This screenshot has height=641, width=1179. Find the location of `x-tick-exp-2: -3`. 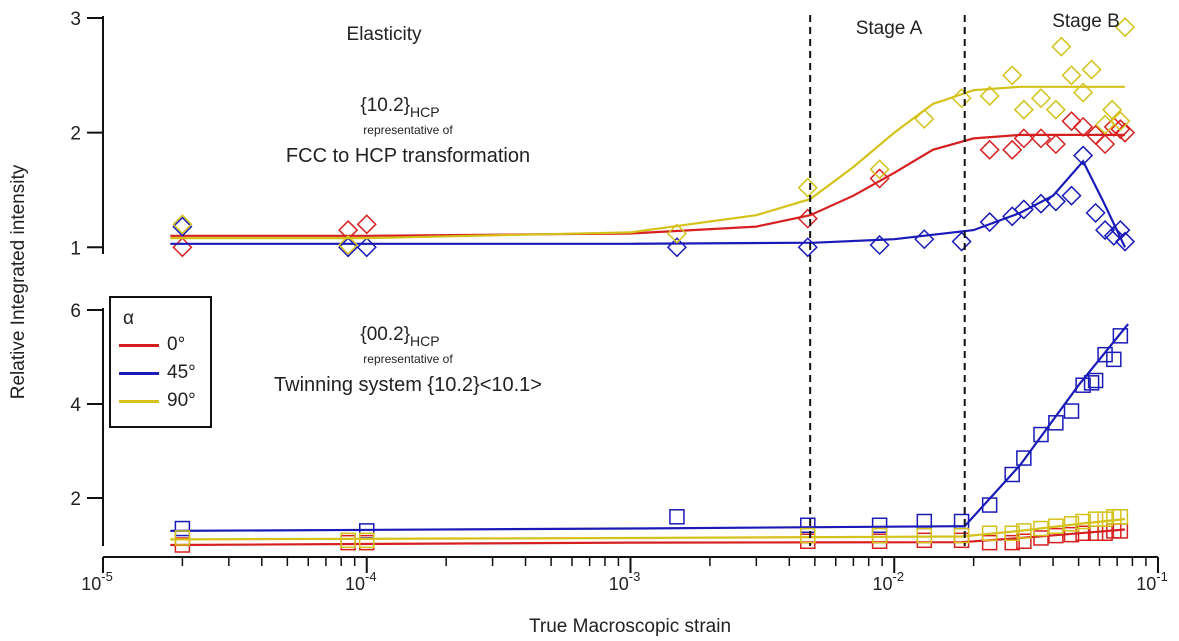

x-tick-exp-2: -3 is located at coordinates (635, 576).